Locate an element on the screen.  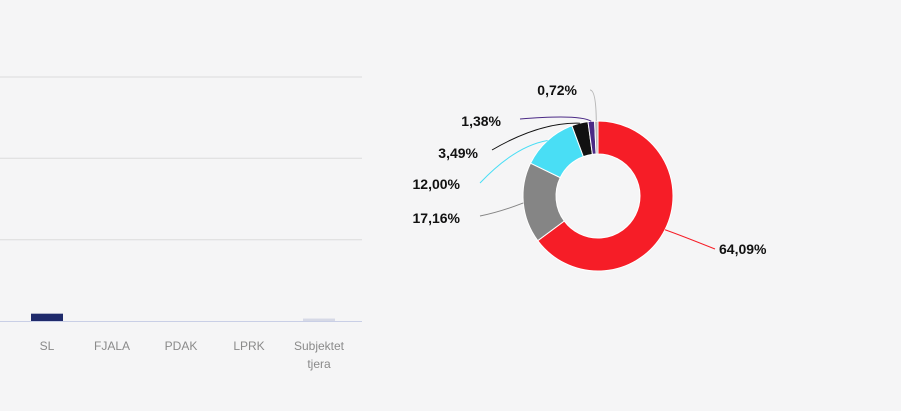
x-tick-label: Subjektet is located at coordinates (319, 346).